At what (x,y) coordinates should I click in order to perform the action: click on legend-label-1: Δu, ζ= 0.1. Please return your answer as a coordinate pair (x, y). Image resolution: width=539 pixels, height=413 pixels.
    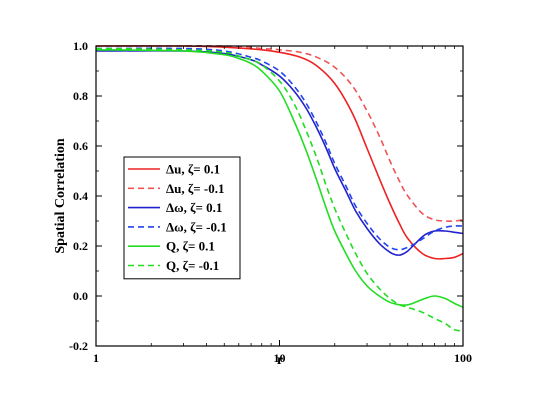
    Looking at the image, I should click on (193, 169).